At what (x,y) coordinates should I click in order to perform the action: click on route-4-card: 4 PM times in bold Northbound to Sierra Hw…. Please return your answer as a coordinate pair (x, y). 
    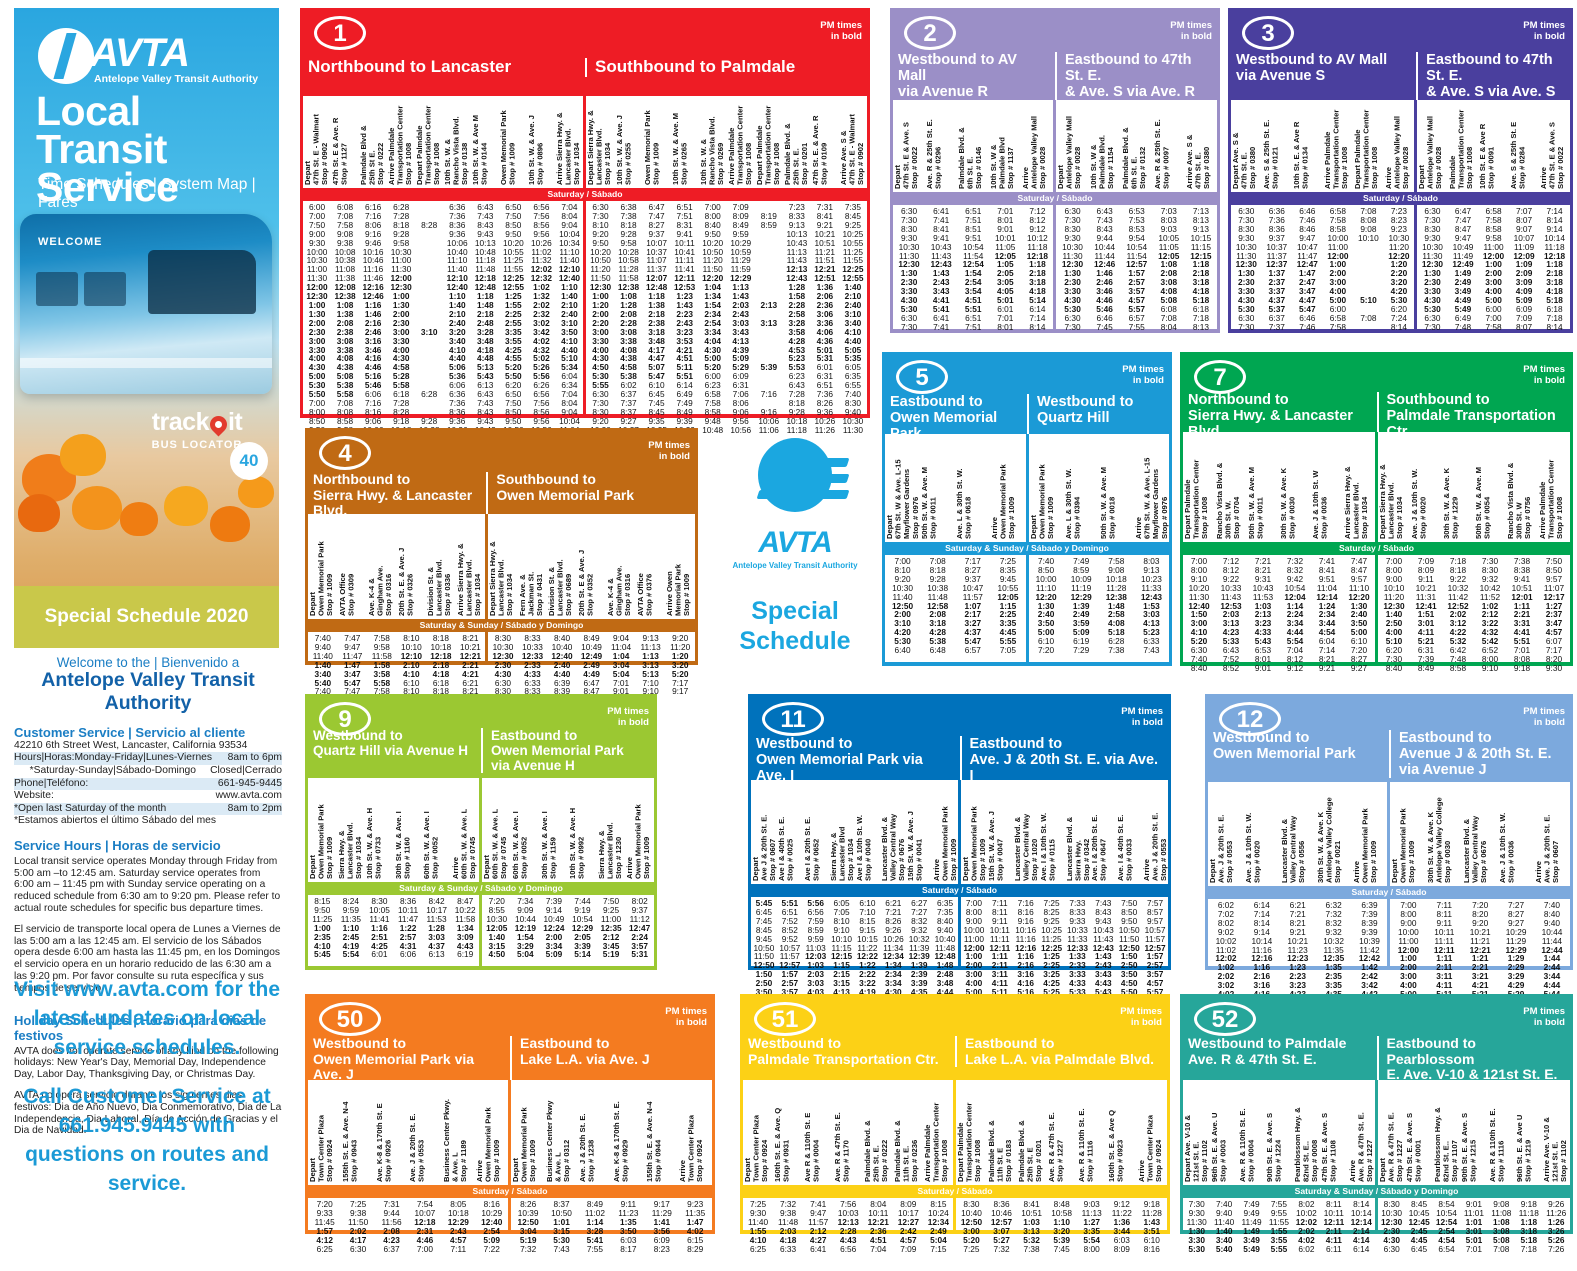
    Looking at the image, I should click on (501, 562).